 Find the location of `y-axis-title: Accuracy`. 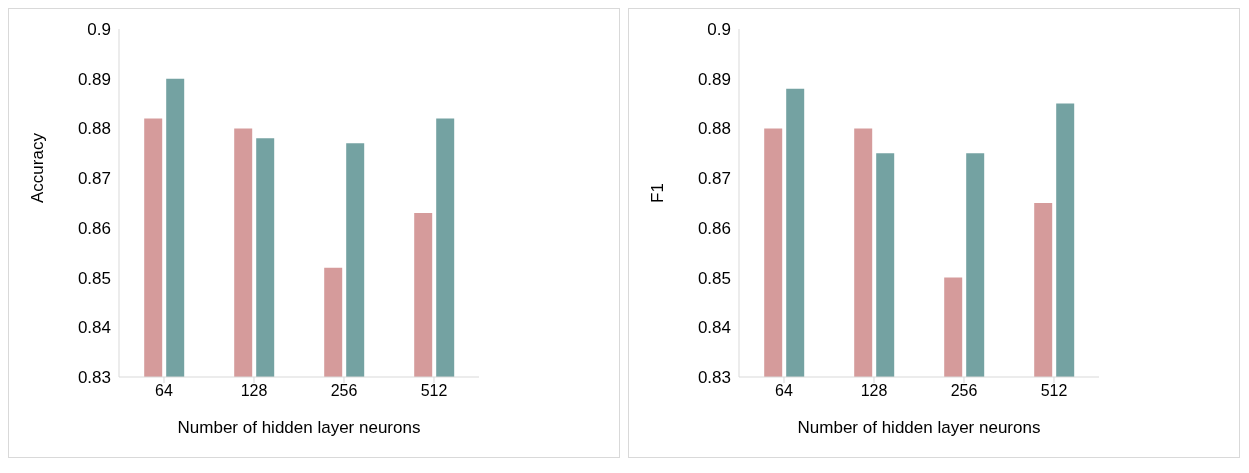

y-axis-title: Accuracy is located at coordinates (38, 167).